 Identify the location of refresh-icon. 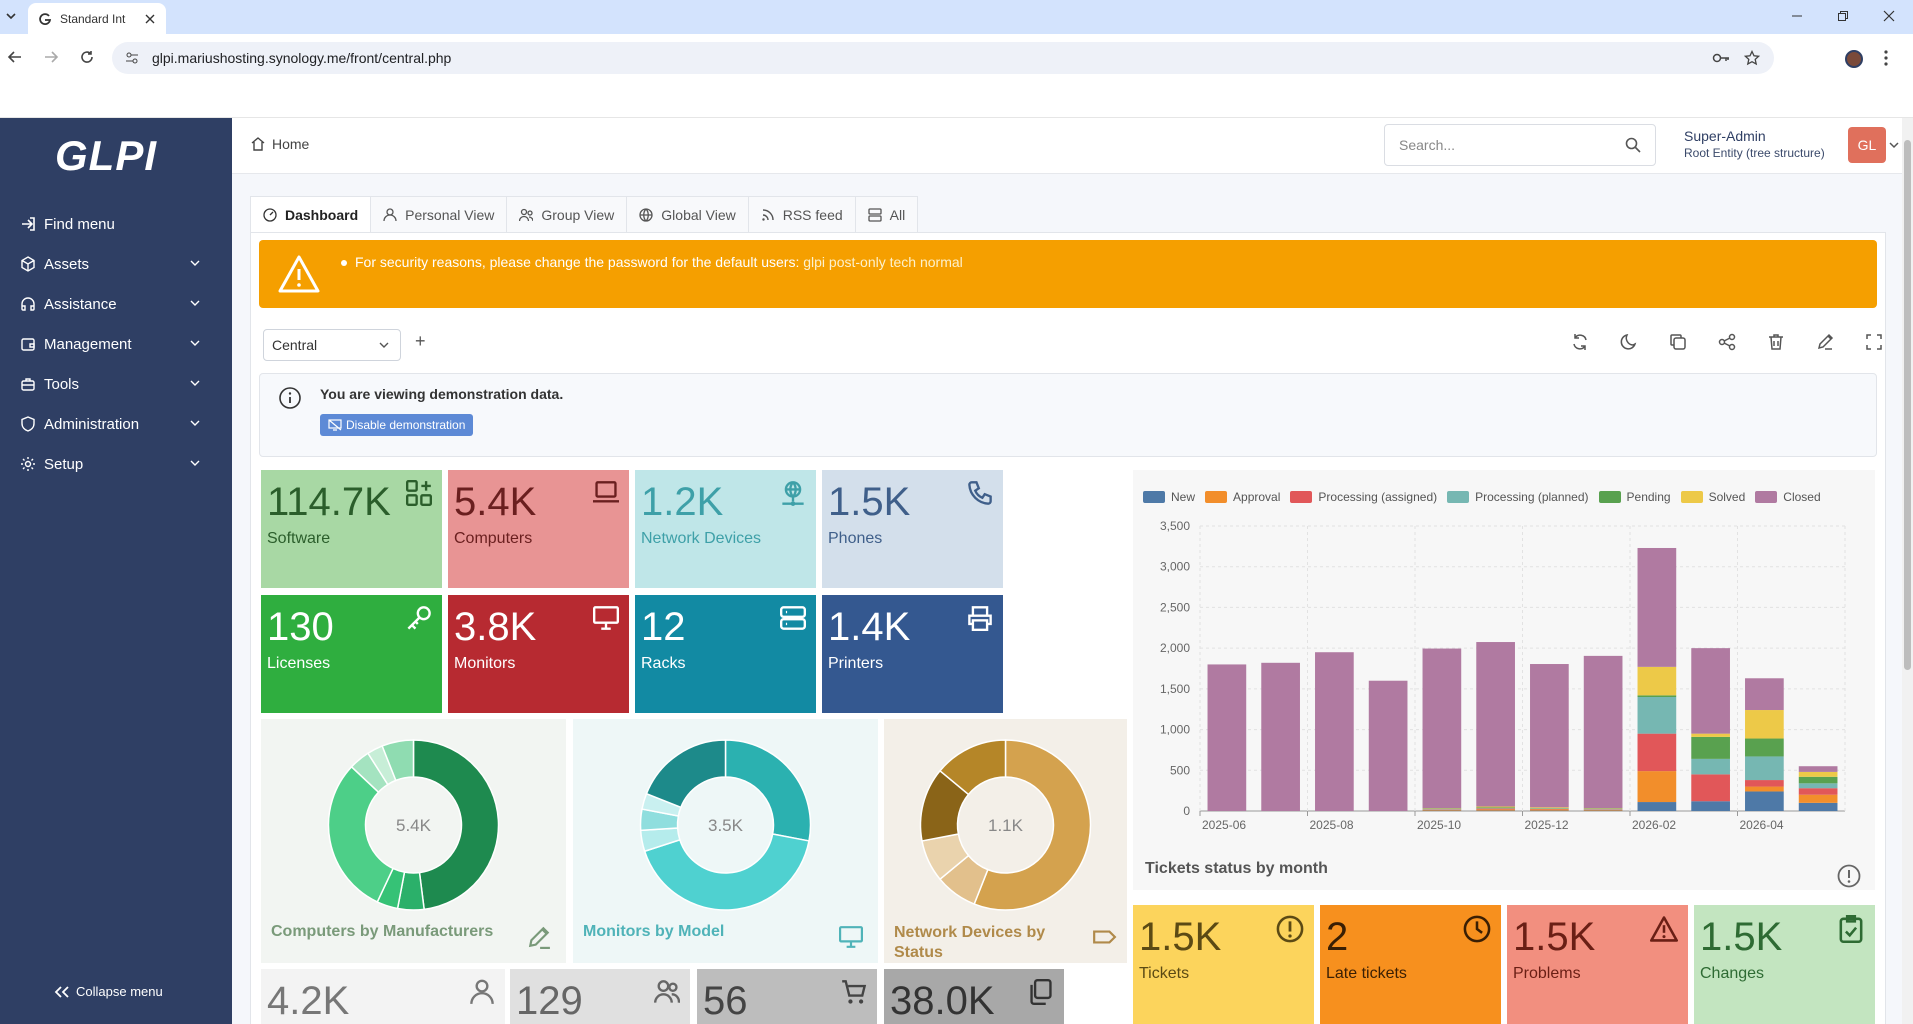
(1581, 343).